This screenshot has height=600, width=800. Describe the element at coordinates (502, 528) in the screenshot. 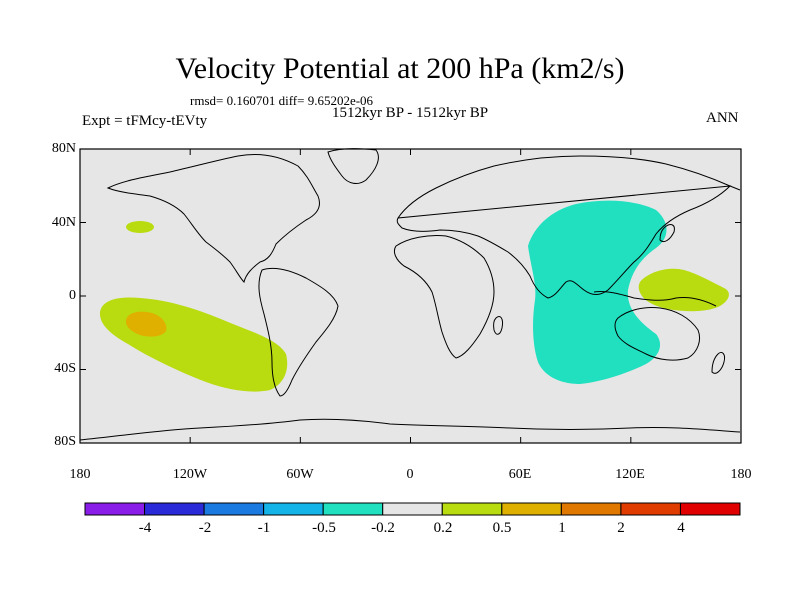

I see `colorbar-label-7: 0.5` at that location.